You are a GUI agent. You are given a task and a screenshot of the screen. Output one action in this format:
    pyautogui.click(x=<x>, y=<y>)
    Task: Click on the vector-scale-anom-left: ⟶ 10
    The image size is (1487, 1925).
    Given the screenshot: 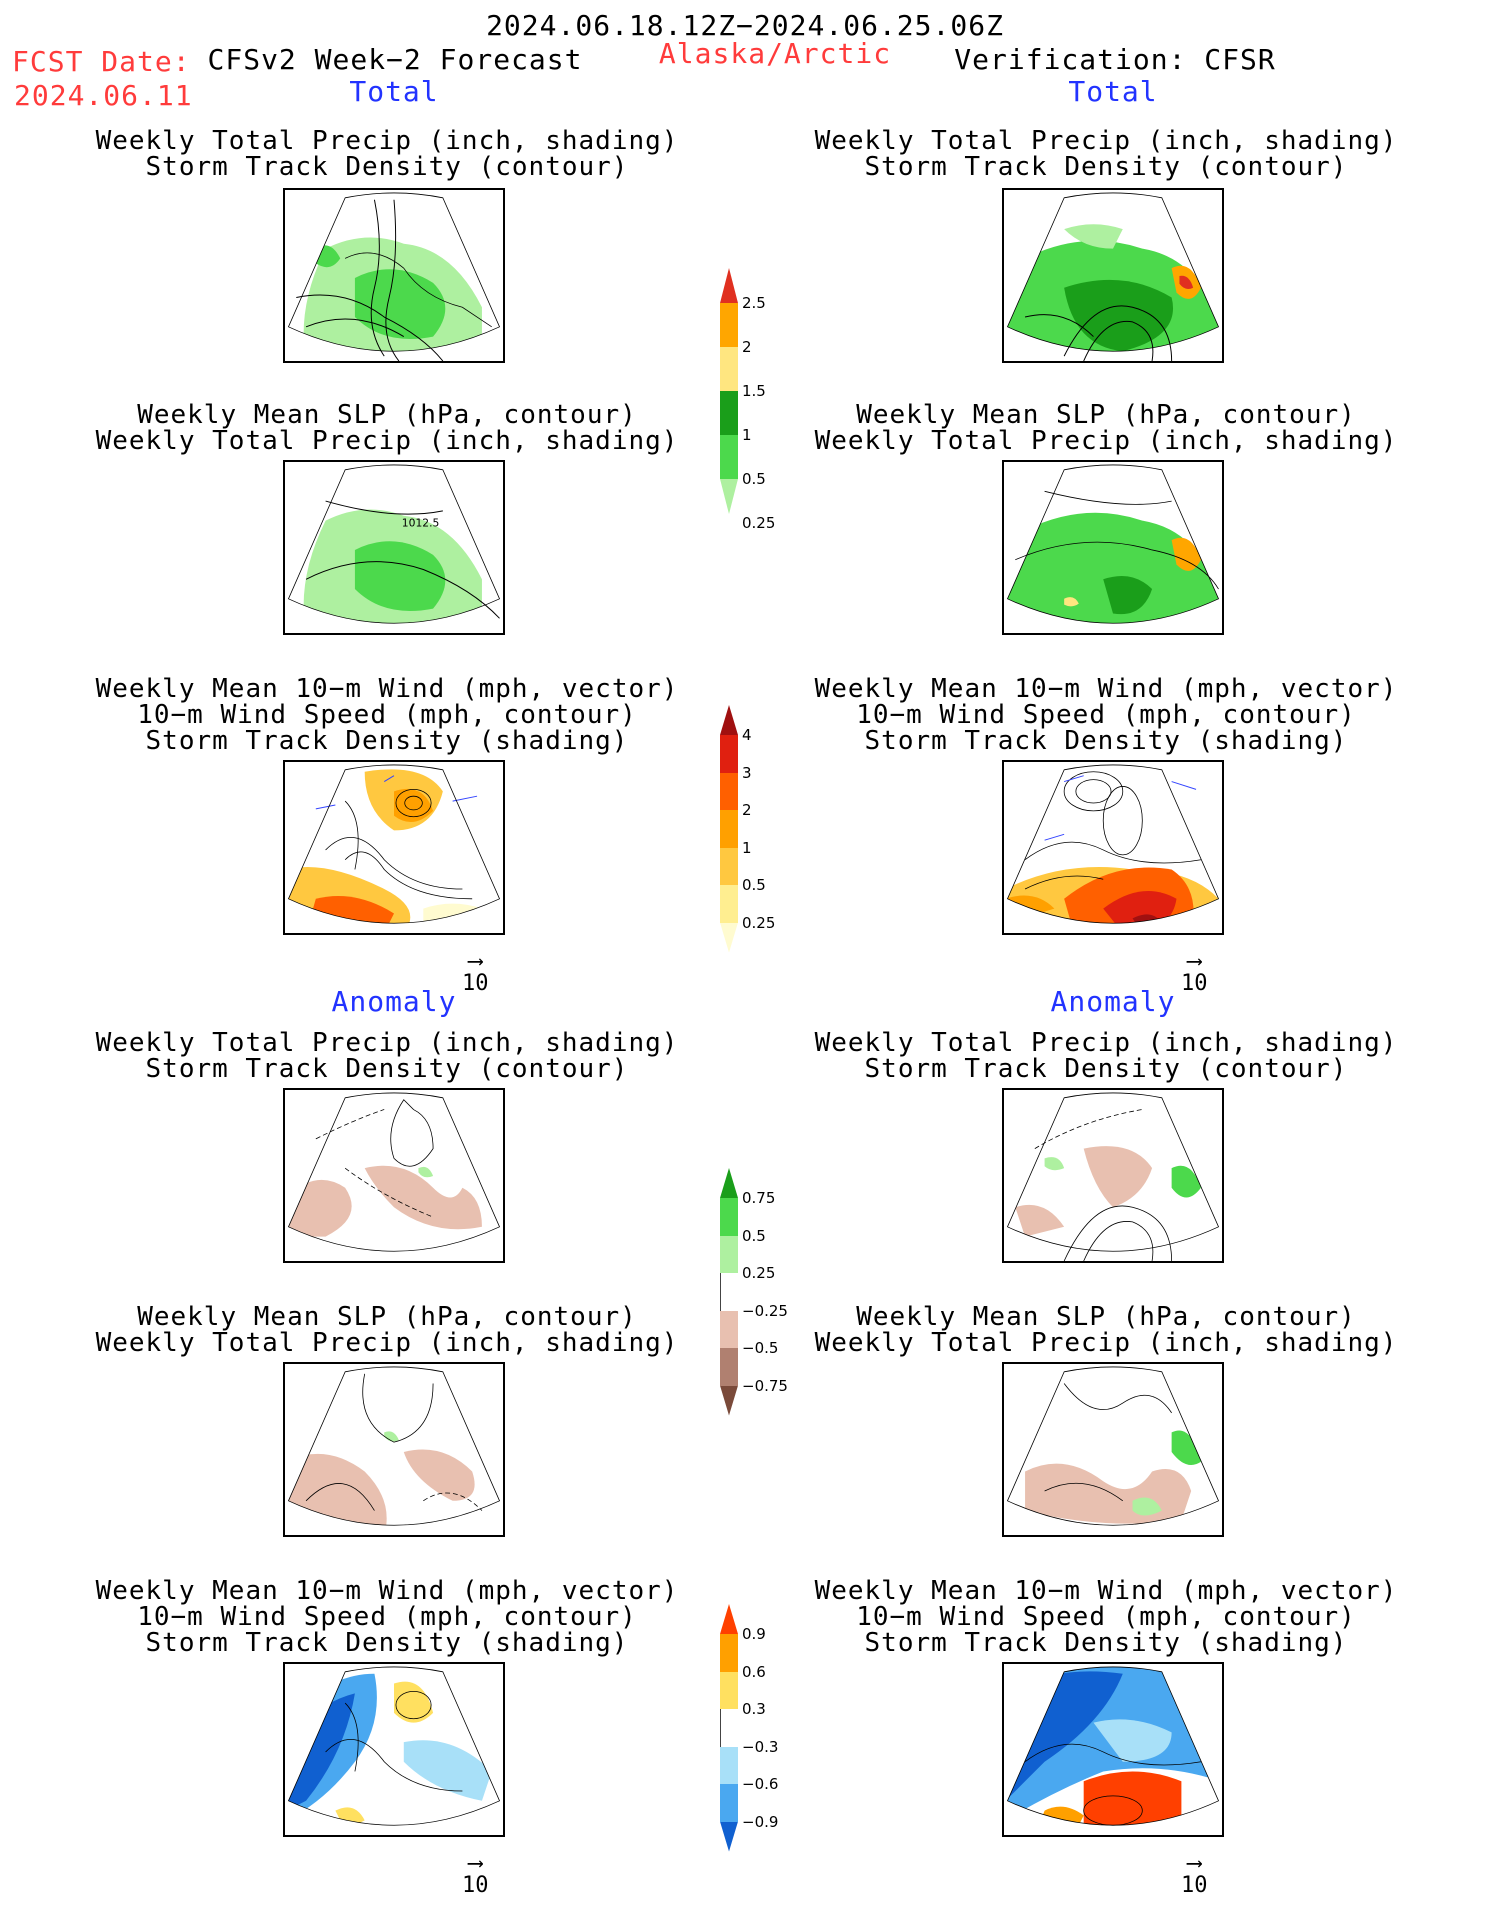 What is the action you would take?
    pyautogui.click(x=475, y=1875)
    